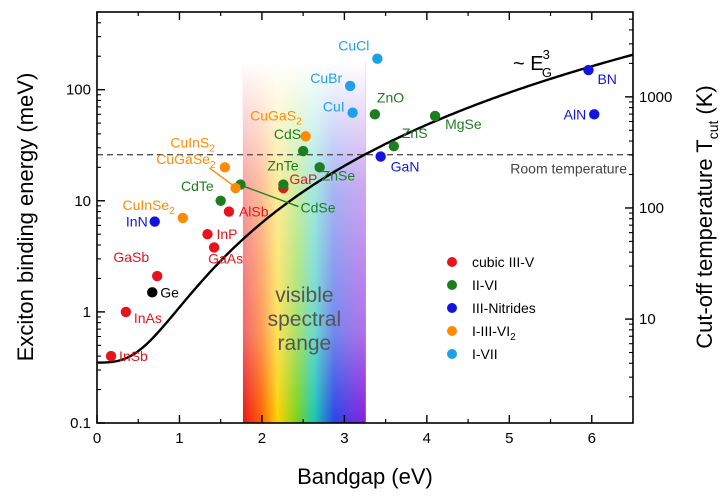  Describe the element at coordinates (592, 438) in the screenshot. I see `x-tick-label: 6` at that location.